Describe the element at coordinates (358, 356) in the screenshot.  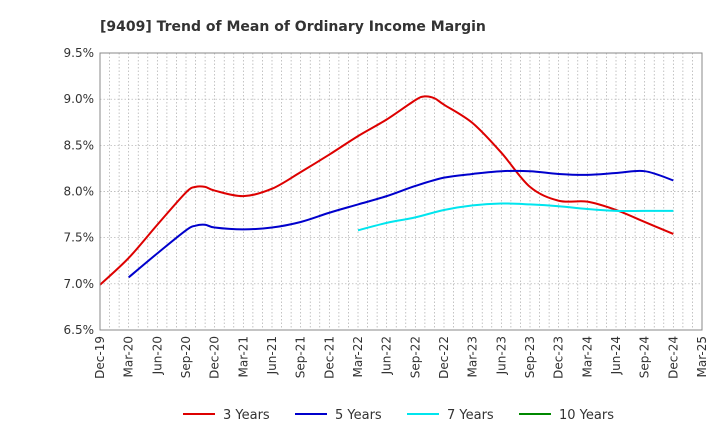
I see `x-tick-label: Mar-22` at that location.